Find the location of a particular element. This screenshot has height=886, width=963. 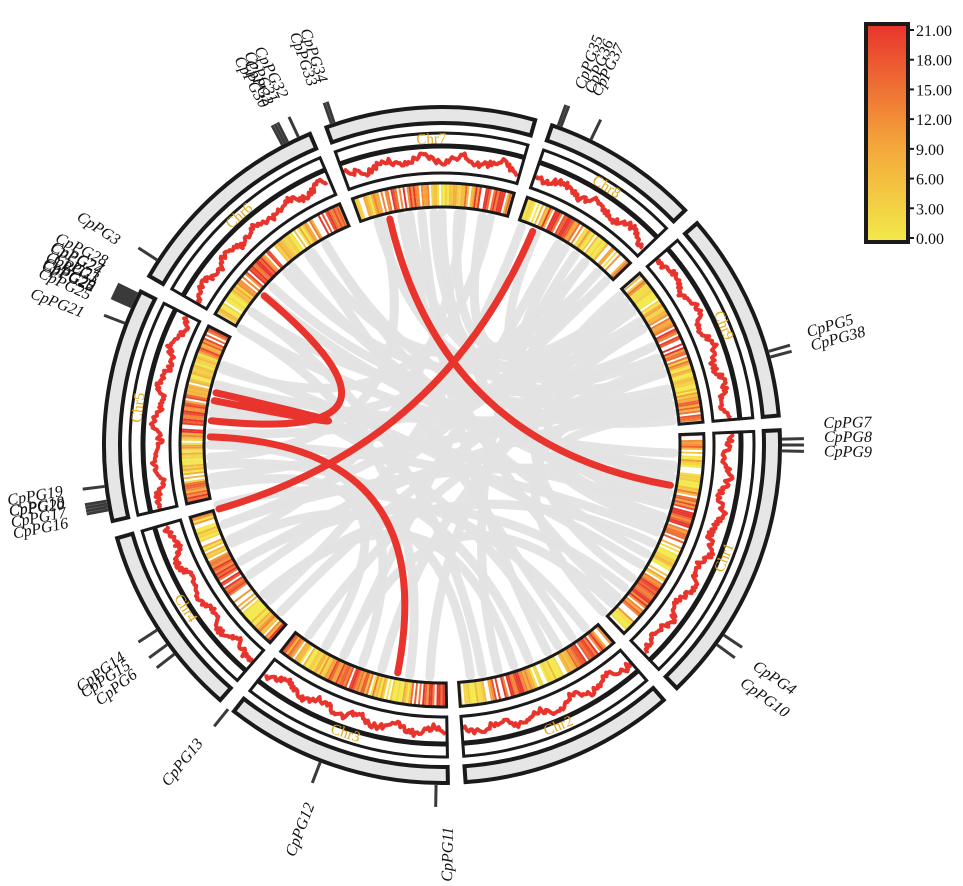

red-link is located at coordinates (376, 370).